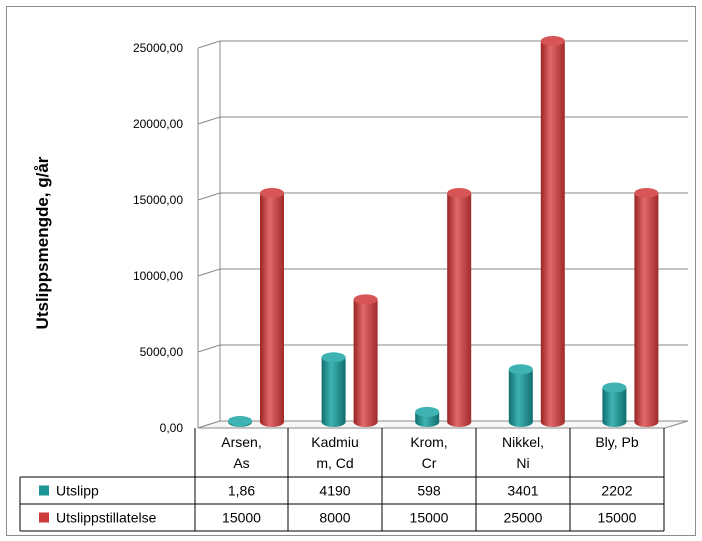 This screenshot has width=702, height=541. Describe the element at coordinates (334, 463) in the screenshot. I see `x-tick-label: m, Cd` at that location.